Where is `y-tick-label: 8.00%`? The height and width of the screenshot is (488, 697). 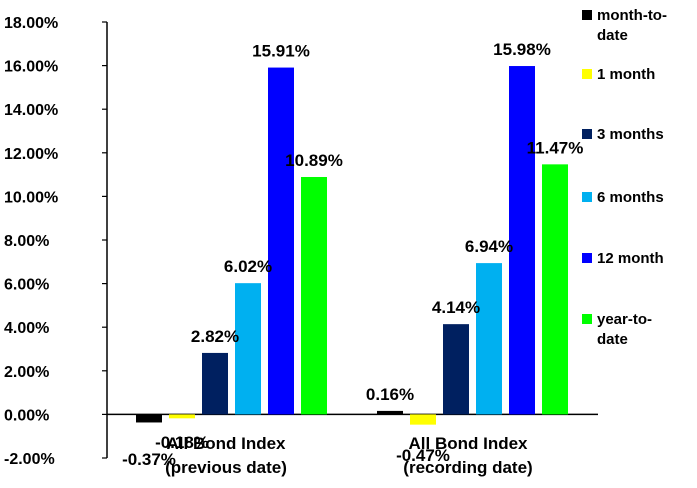 y-tick-label: 8.00% is located at coordinates (26, 241).